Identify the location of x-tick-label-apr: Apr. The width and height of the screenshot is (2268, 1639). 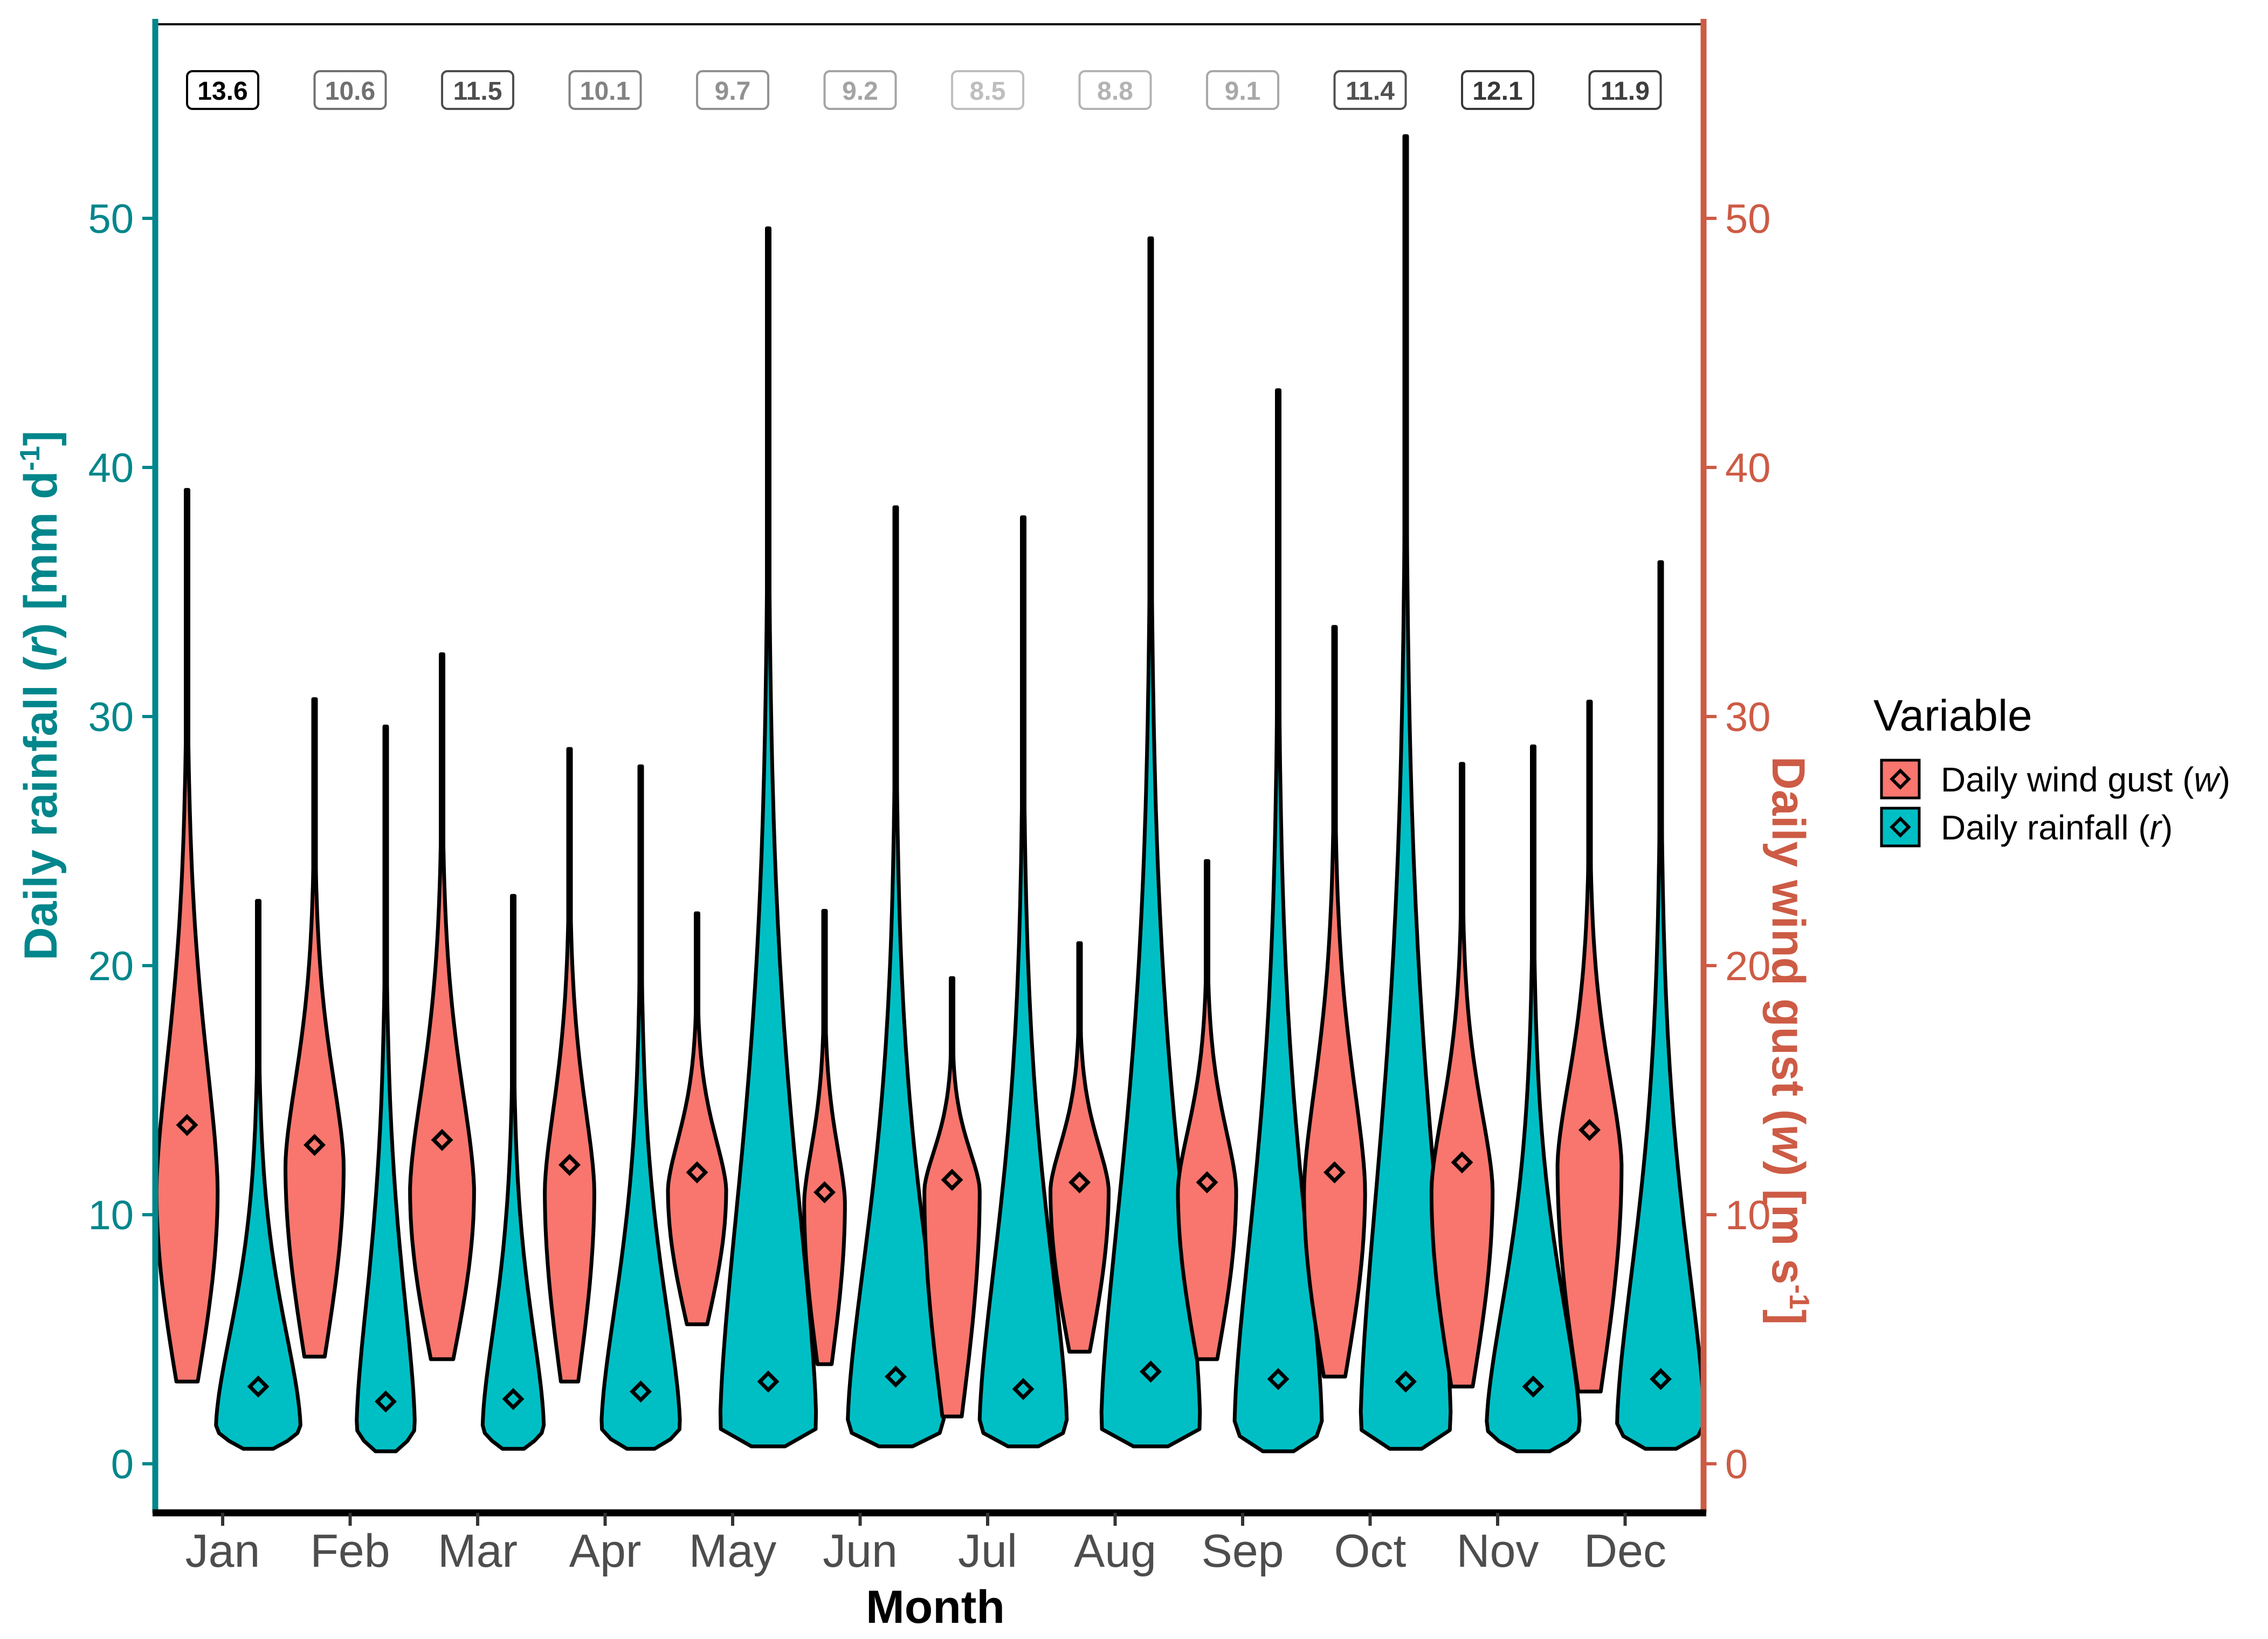
(605, 1551).